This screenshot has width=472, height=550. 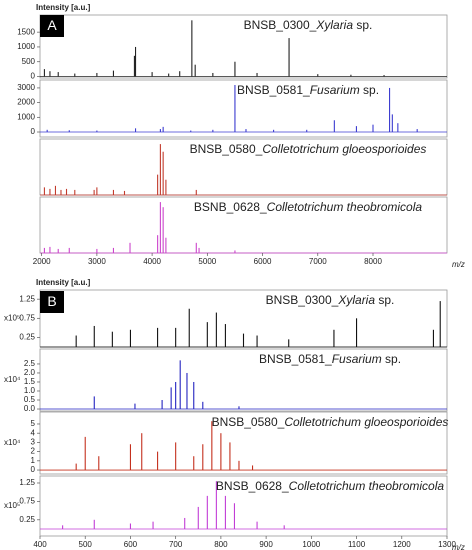 I want to click on y-tick-label: 0.5, so click(x=30, y=399).